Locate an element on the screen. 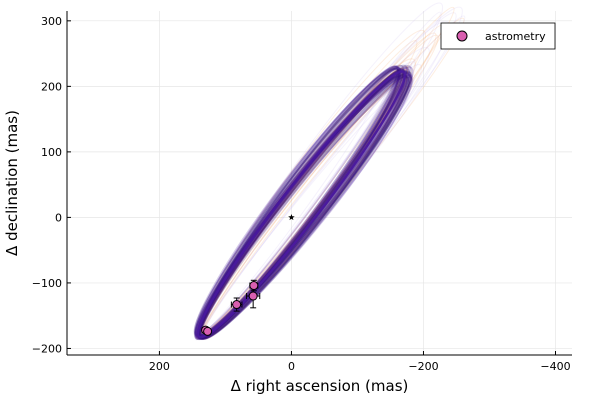 This screenshot has width=600, height=400. x-tick-label: 200 is located at coordinates (159, 366).